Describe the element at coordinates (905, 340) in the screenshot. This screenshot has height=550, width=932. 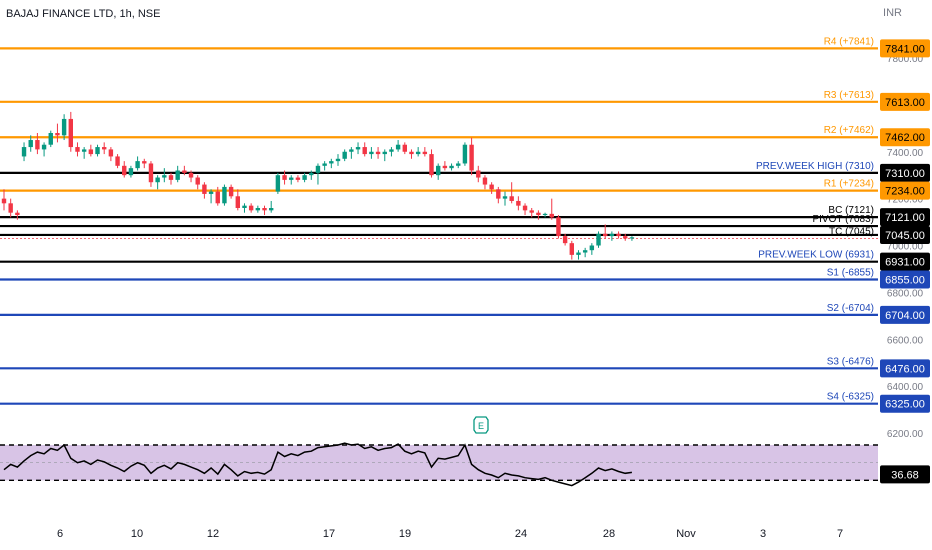
I see `y-tick-label: 6600.00` at that location.